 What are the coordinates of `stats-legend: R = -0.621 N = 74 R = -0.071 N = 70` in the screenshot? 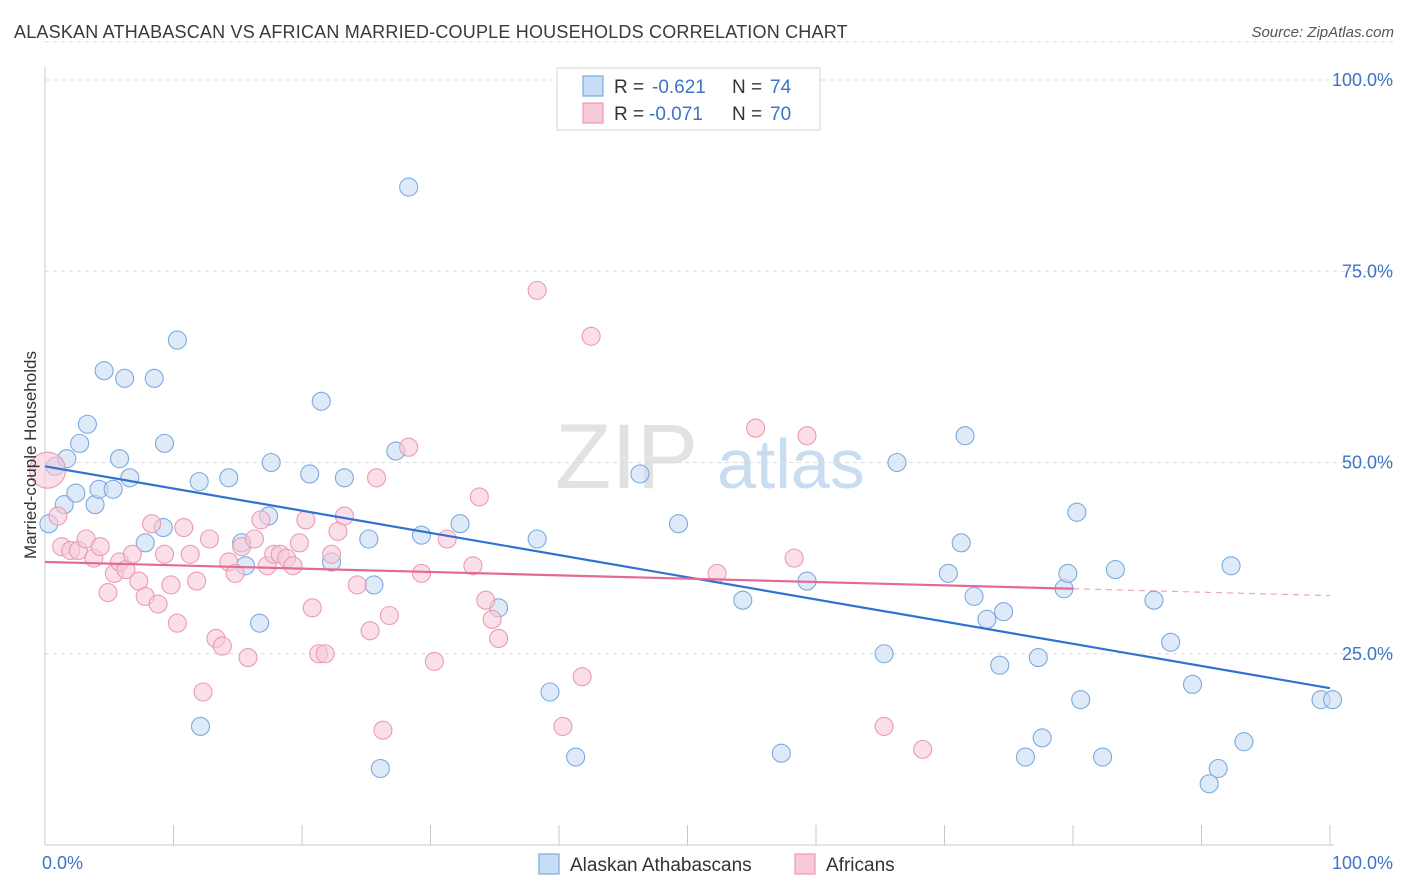 It's located at (688, 99).